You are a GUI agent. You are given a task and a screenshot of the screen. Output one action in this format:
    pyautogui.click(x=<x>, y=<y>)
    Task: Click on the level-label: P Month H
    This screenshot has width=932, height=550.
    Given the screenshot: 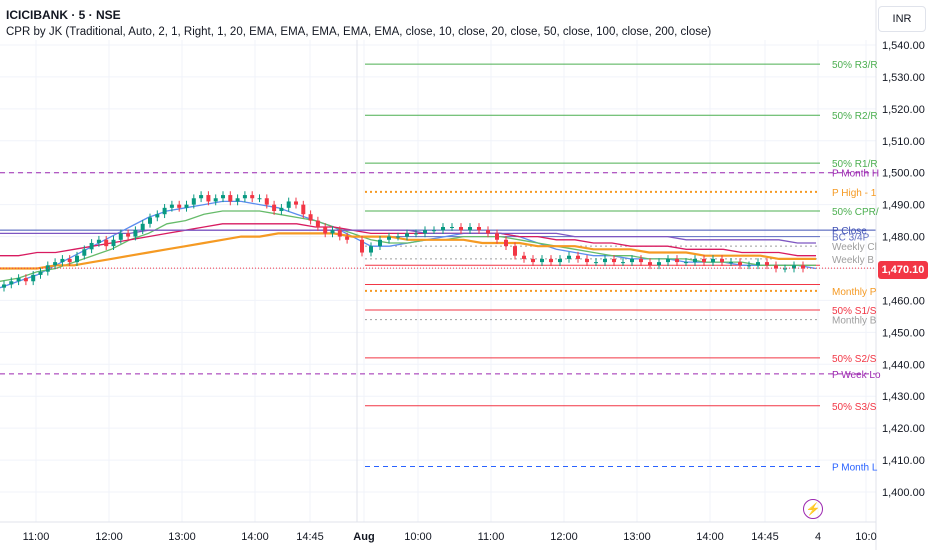 What is the action you would take?
    pyautogui.click(x=855, y=174)
    